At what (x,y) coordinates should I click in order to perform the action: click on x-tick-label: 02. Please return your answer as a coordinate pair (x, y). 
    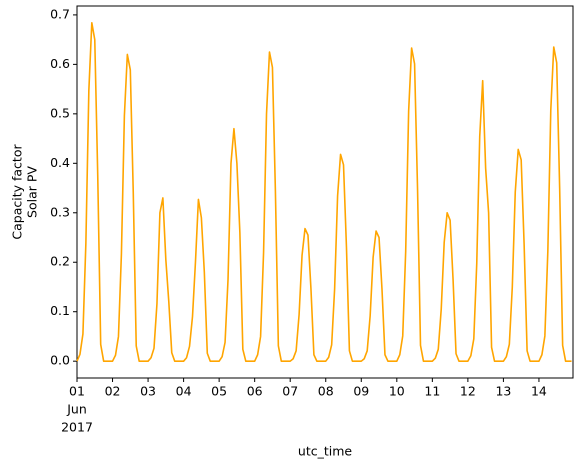
    Looking at the image, I should click on (113, 391).